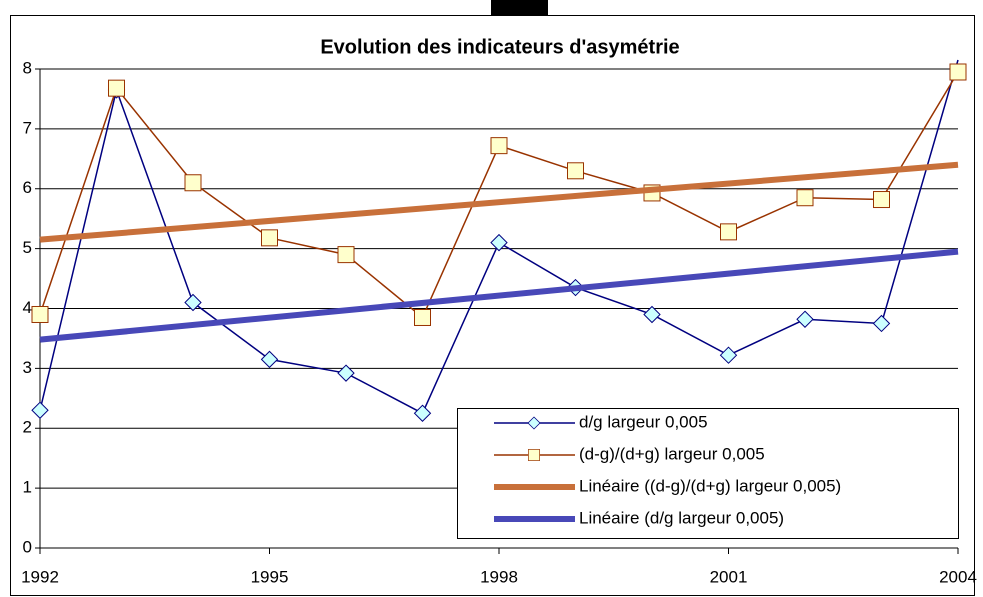 This screenshot has width=983, height=597. I want to click on x-tick-label: 1992, so click(40, 576).